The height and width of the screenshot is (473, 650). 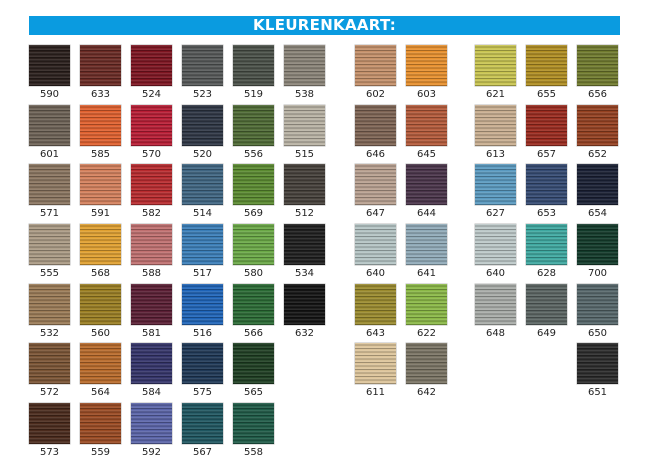 What do you see at coordinates (49, 254) in the screenshot?
I see `color-swatch-item: 555` at bounding box center [49, 254].